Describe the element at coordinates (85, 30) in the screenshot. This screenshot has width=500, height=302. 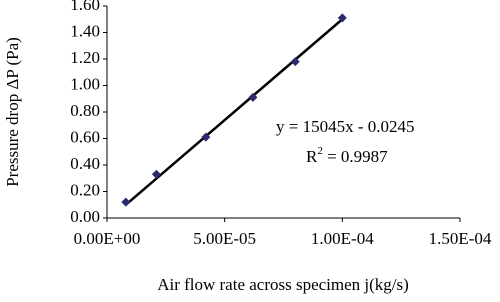
I see `y-tick-label: 1.40` at that location.